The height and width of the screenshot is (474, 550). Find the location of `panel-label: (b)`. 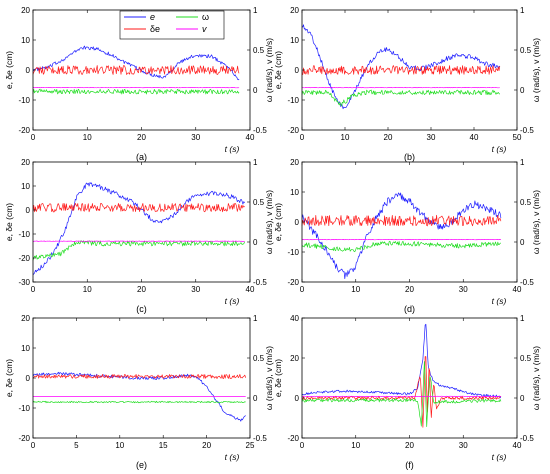

panel-label: (b) is located at coordinates (409, 157).